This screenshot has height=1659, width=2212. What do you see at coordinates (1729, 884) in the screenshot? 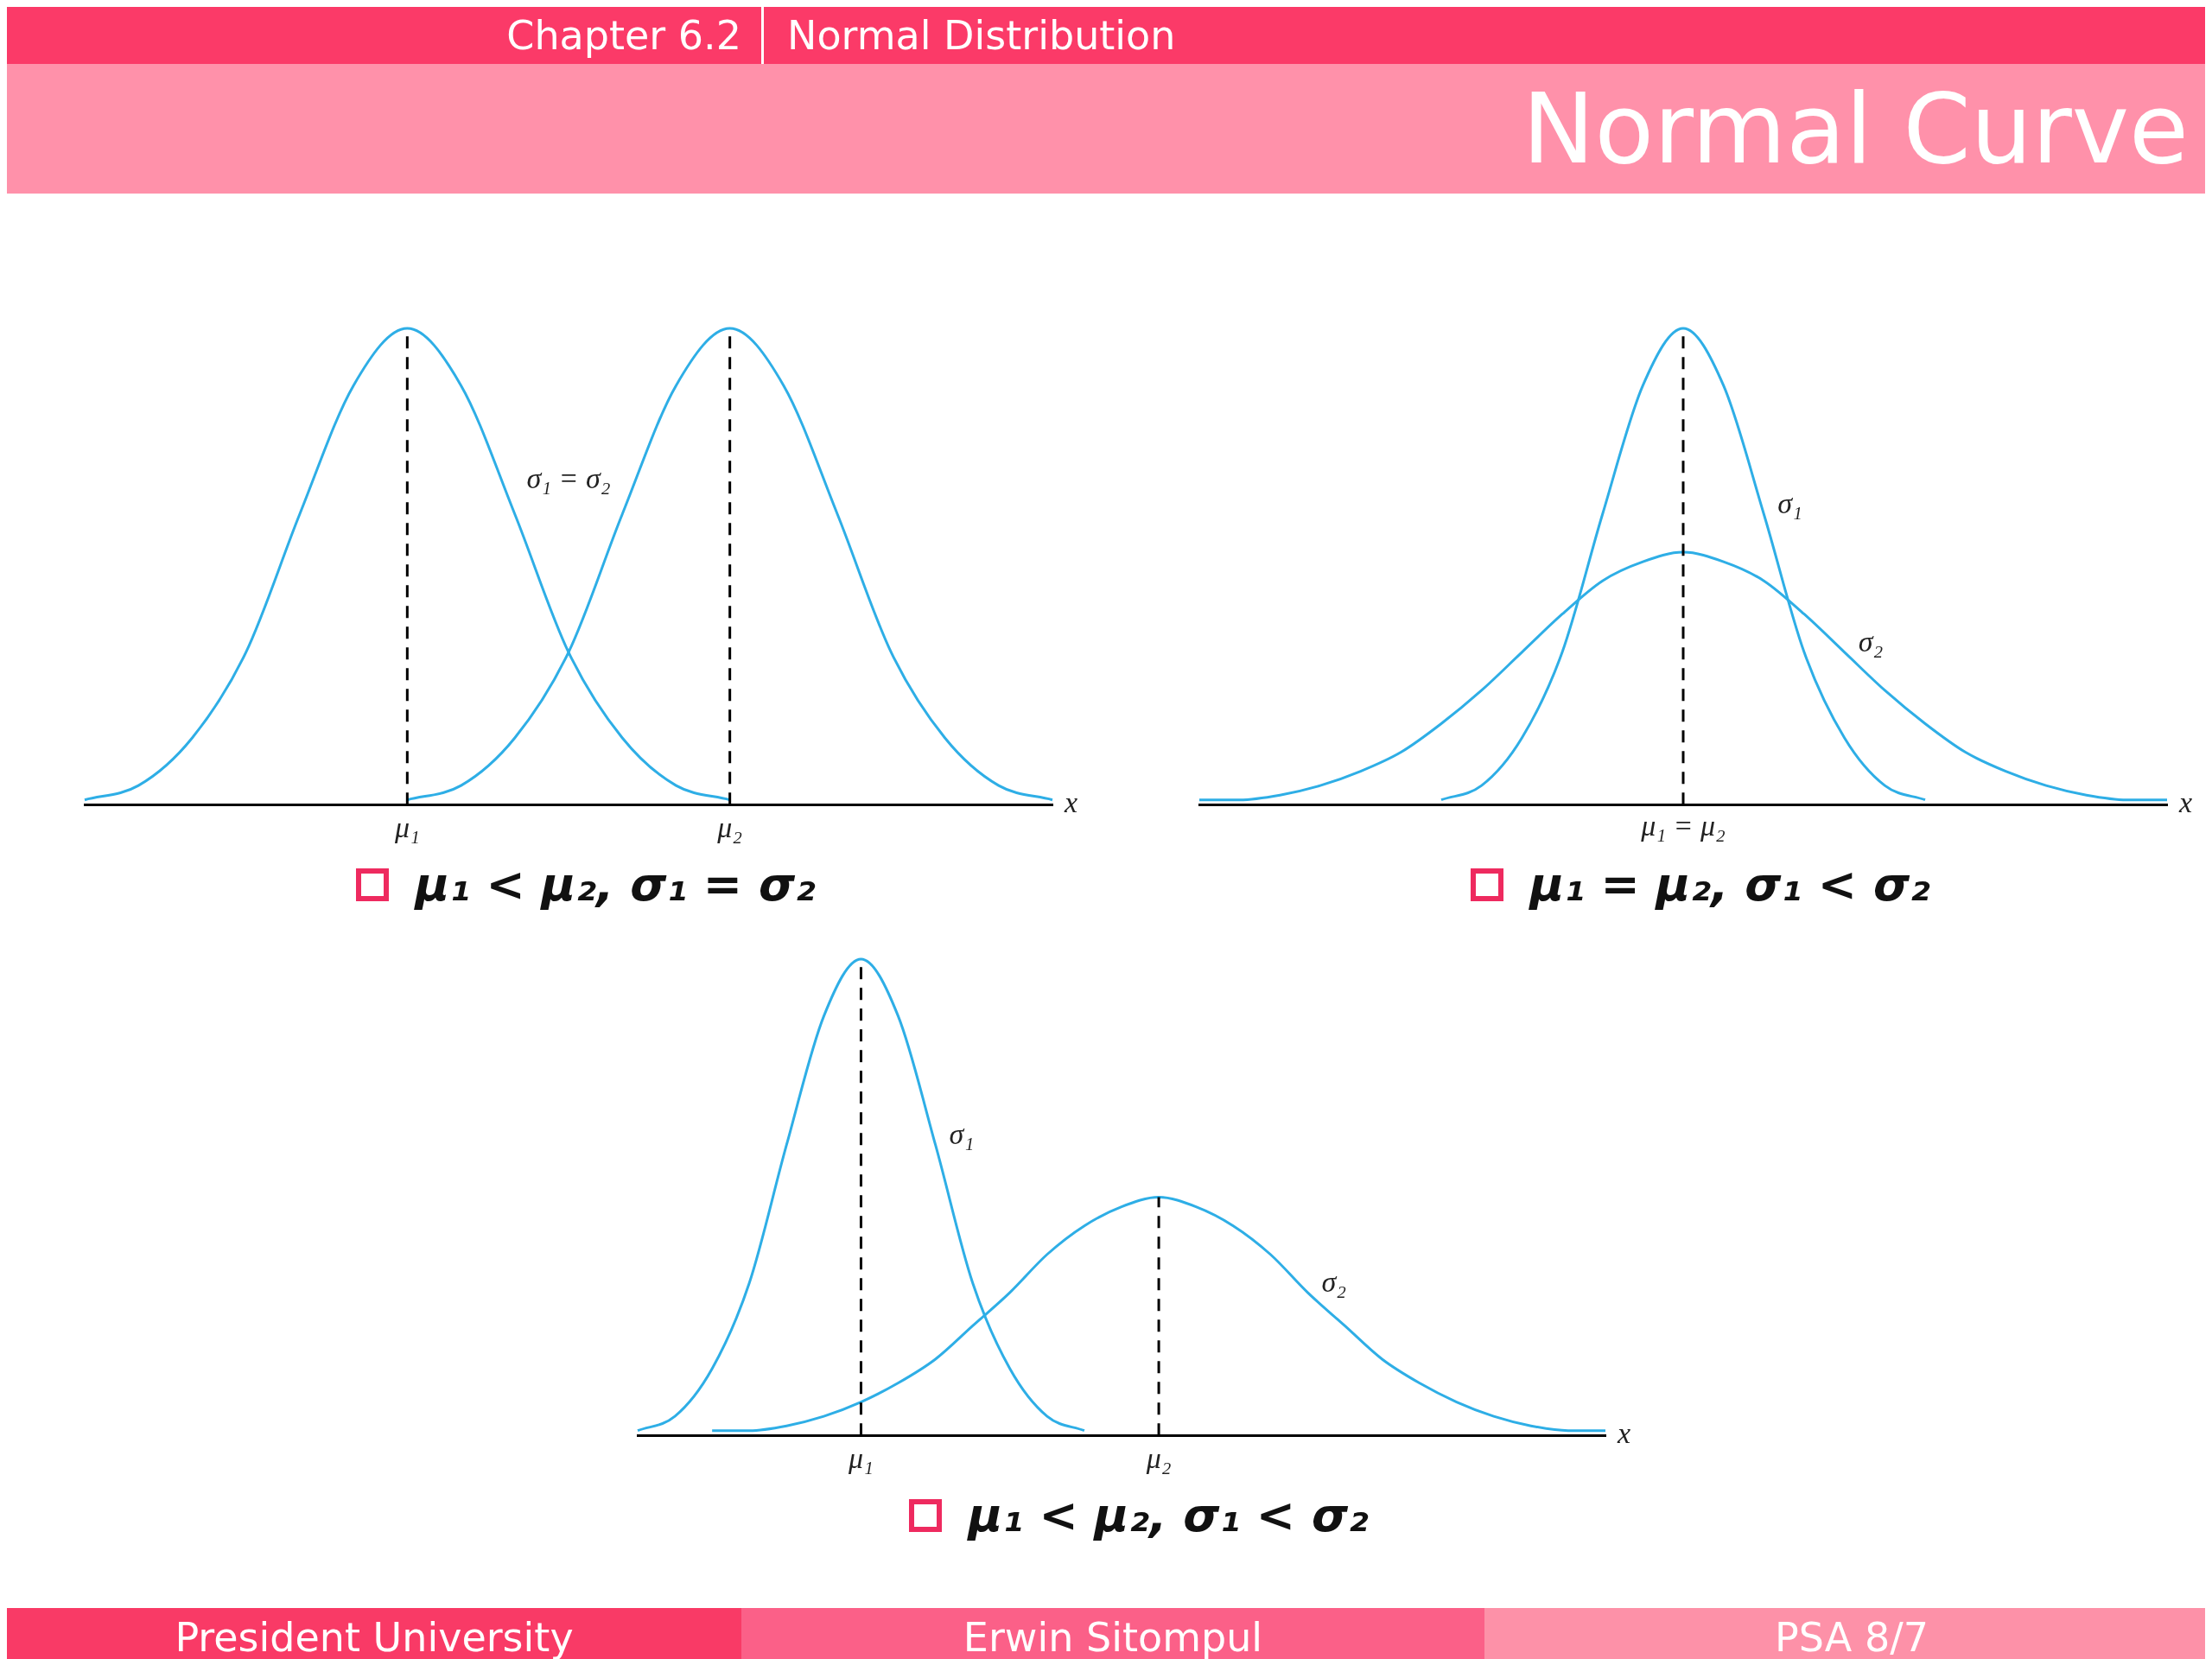
I see `text: μ₁ = μ₂, σ₁ < σ₂` at bounding box center [1729, 884].